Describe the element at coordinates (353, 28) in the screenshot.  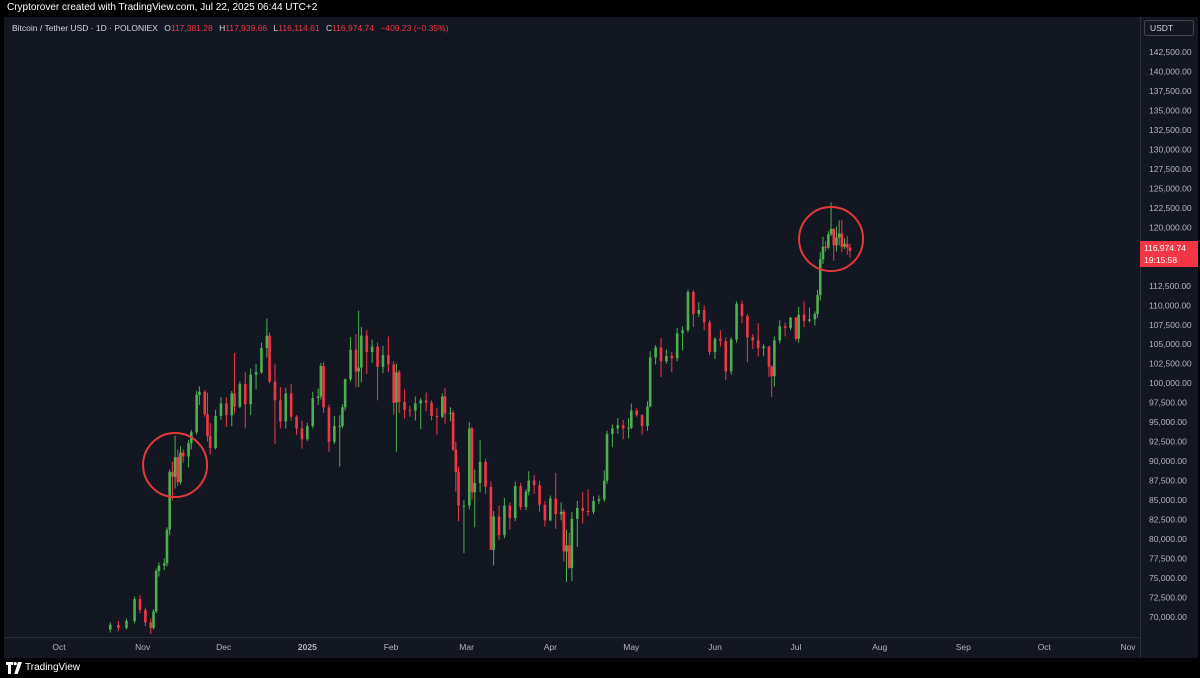
I see `close-value: 116,974.74` at that location.